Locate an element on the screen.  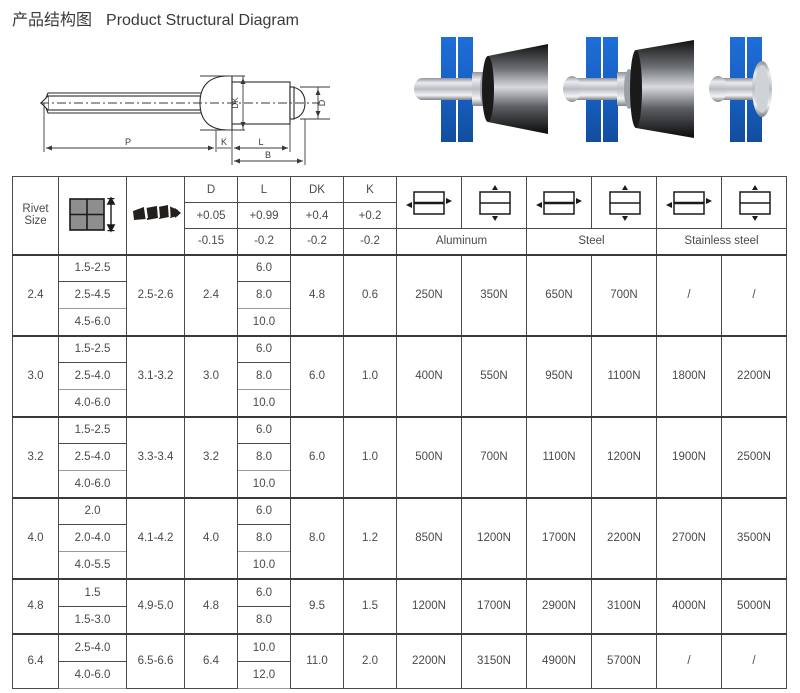
cell-force-3-5: 3500N is located at coordinates (754, 537).